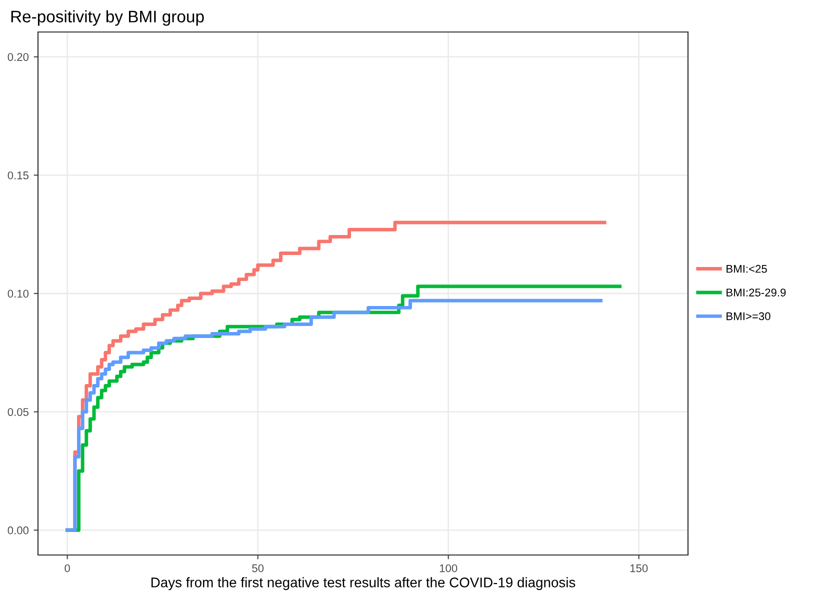  Describe the element at coordinates (107, 18) in the screenshot. I see `chart-title: Re-positivity by BMI group` at that location.